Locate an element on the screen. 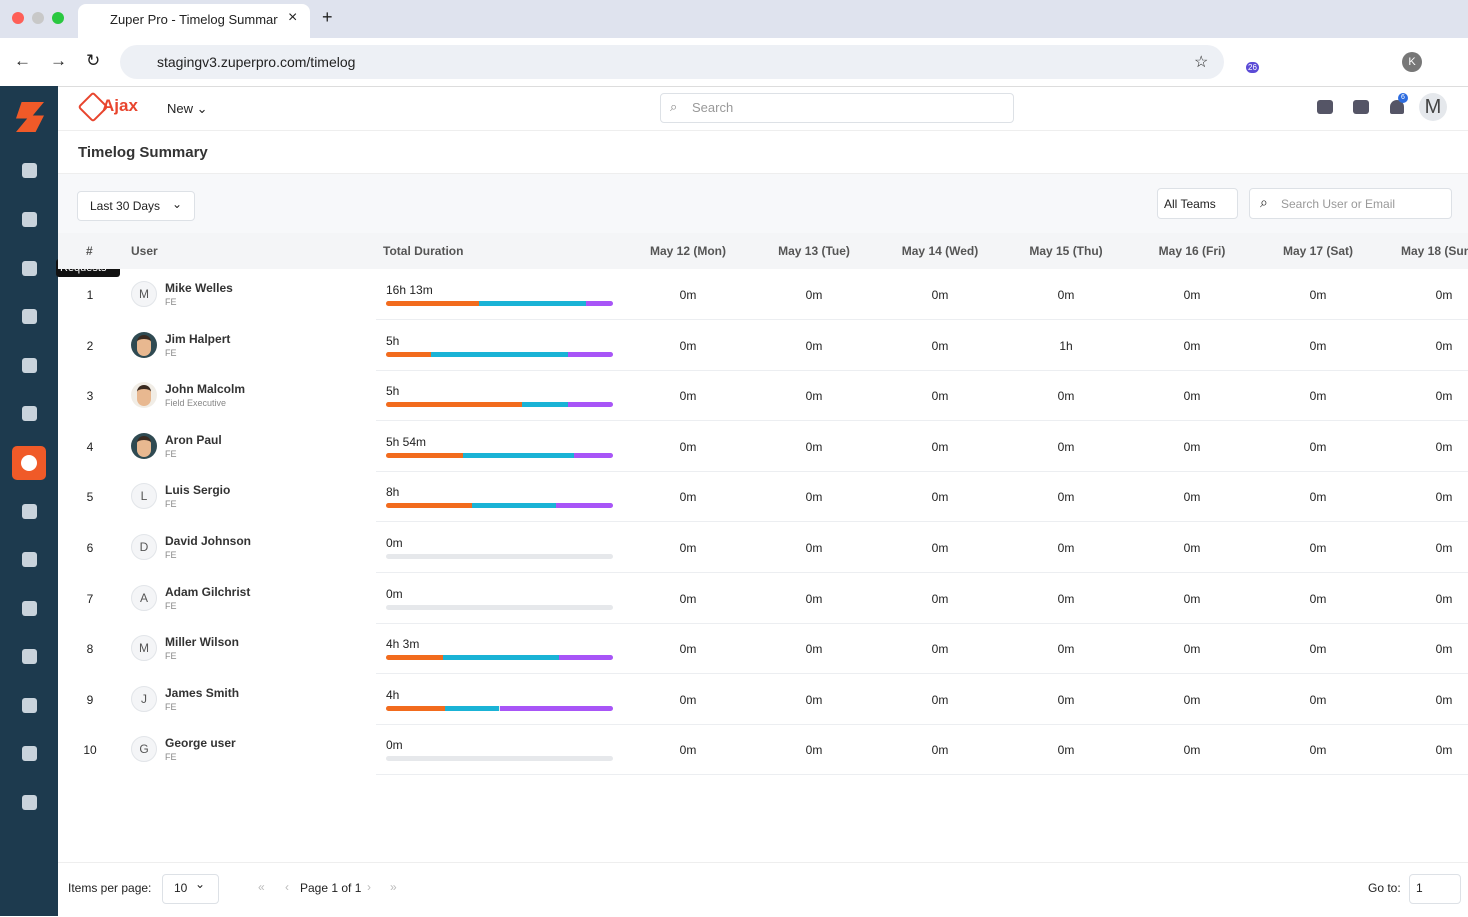 The image size is (1468, 917). user-name: Jim Halpert is located at coordinates (198, 338).